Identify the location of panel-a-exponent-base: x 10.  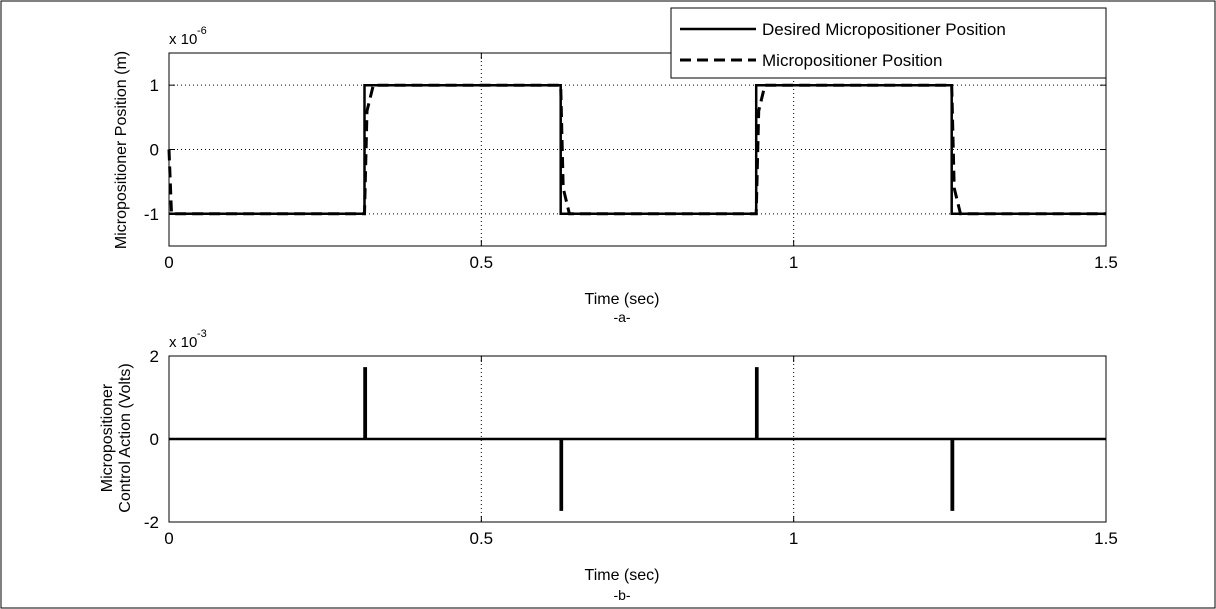
(183, 39).